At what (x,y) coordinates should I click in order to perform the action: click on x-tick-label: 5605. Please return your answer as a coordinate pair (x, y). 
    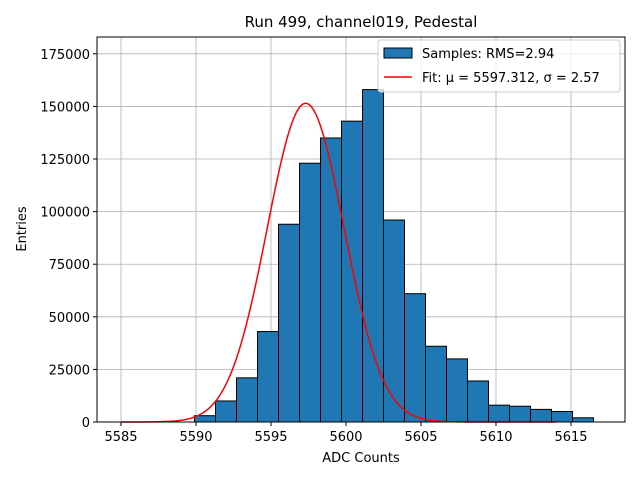
    Looking at the image, I should click on (420, 437).